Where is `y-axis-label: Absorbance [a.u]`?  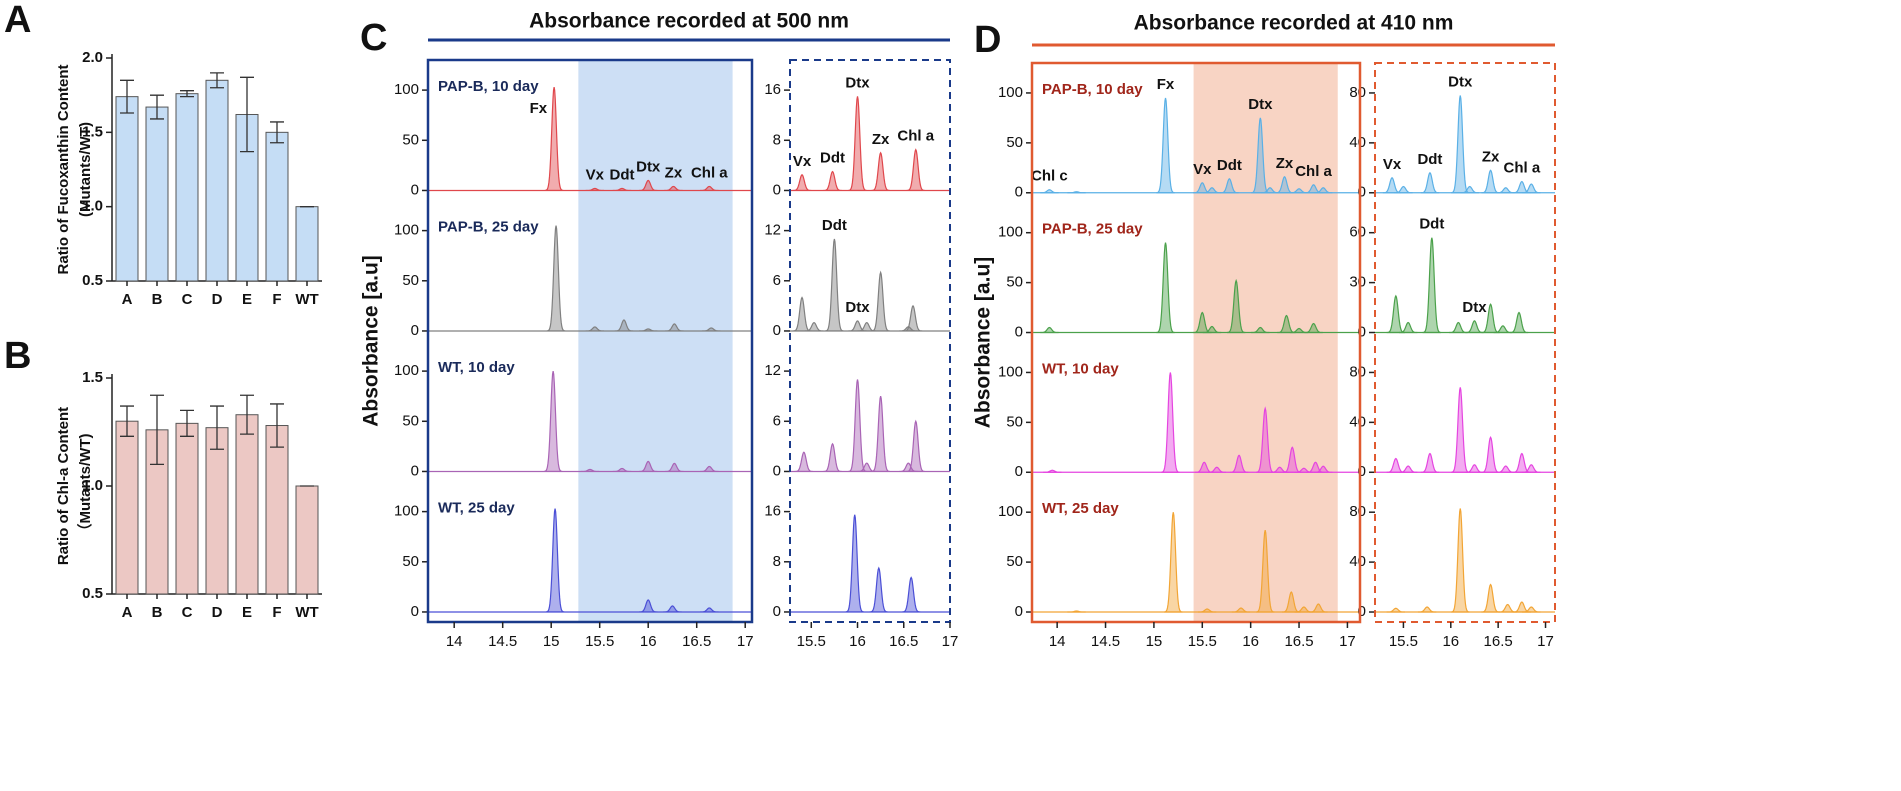
y-axis-label: Absorbance [a.u] is located at coordinates (371, 341).